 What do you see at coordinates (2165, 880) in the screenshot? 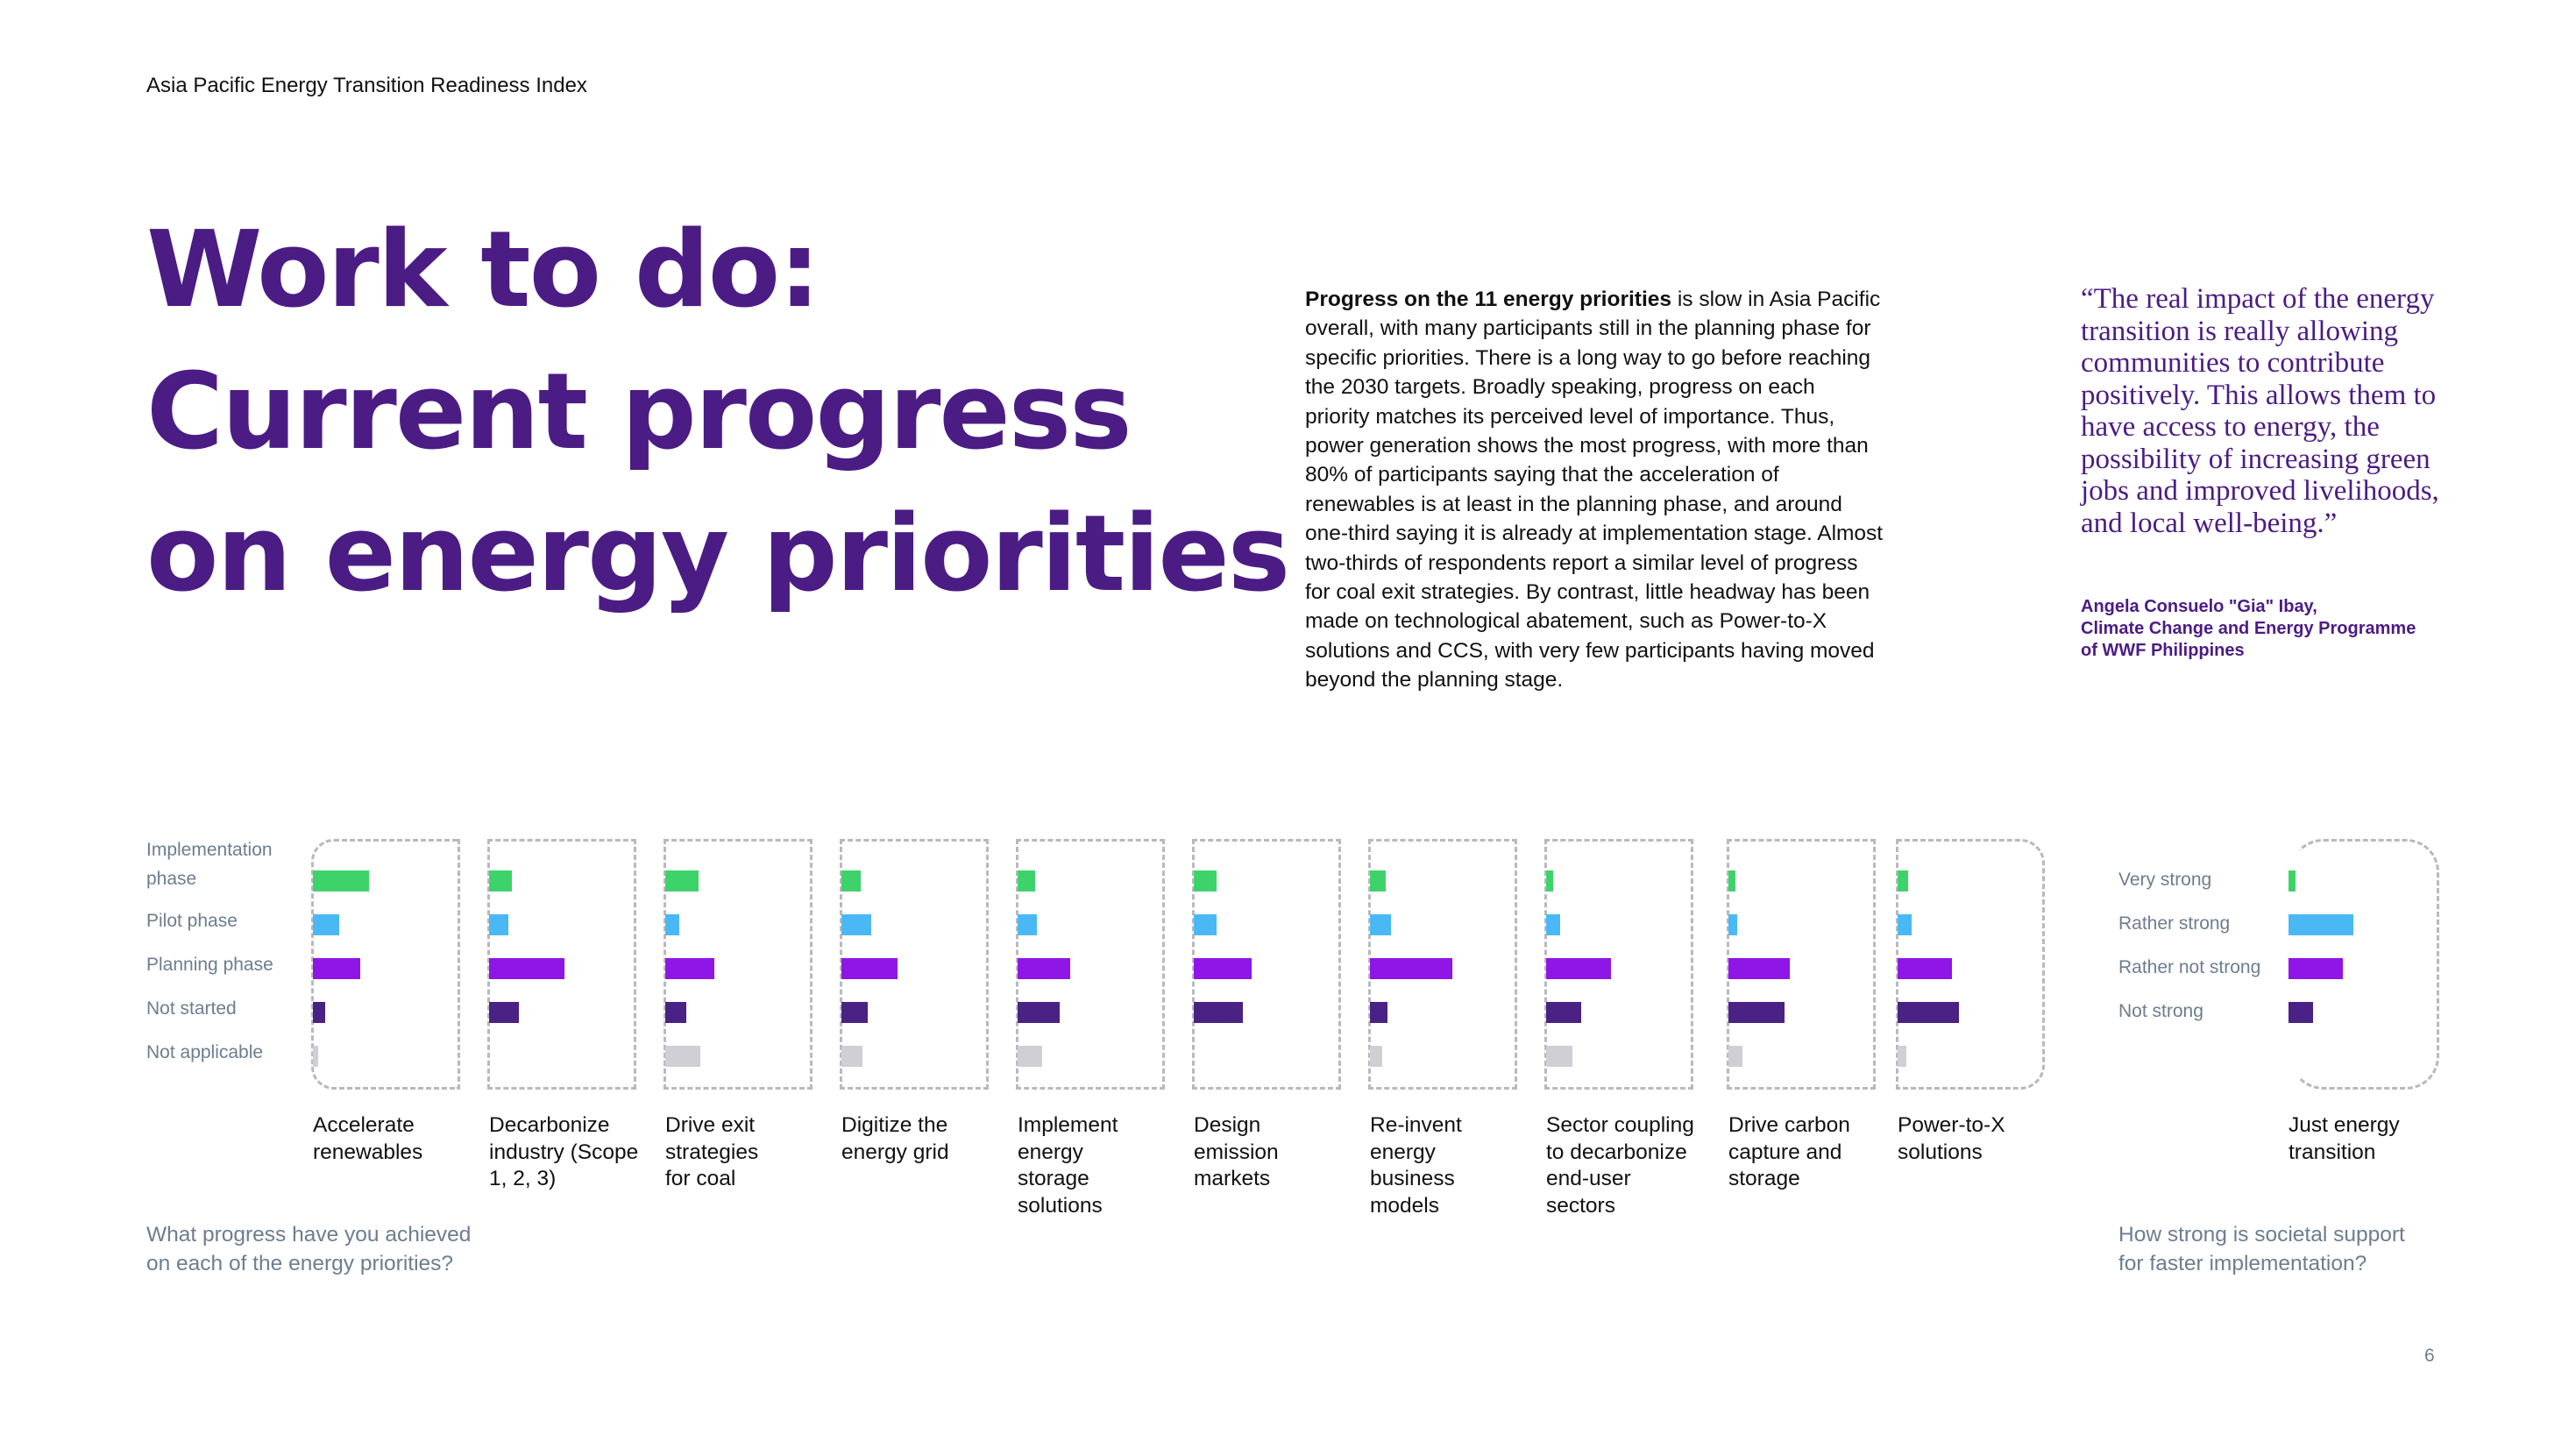
I see `legend-label: Very strong` at bounding box center [2165, 880].